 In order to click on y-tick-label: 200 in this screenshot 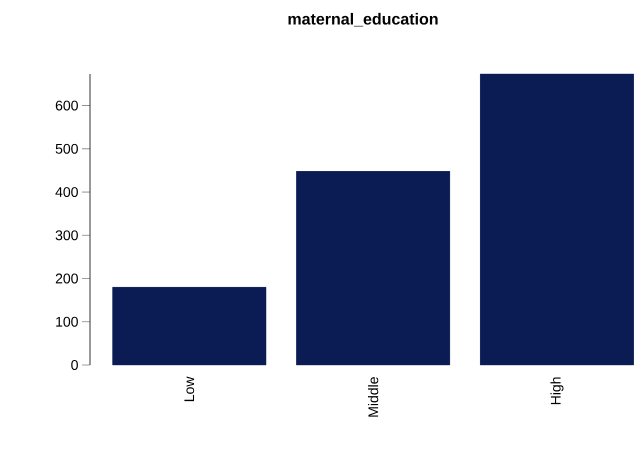, I will do `click(67, 279)`.